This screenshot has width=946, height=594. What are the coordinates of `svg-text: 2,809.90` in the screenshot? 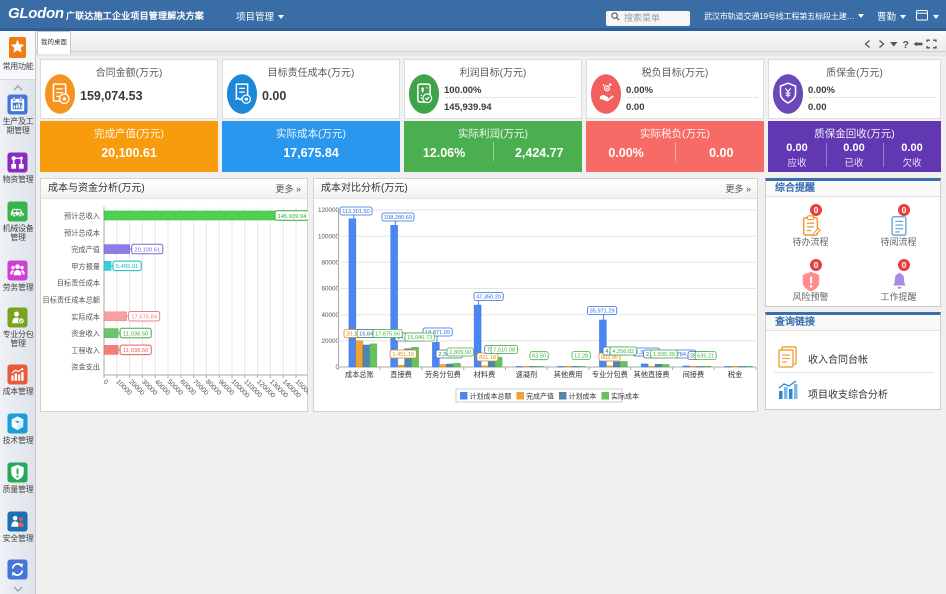 It's located at (460, 353).